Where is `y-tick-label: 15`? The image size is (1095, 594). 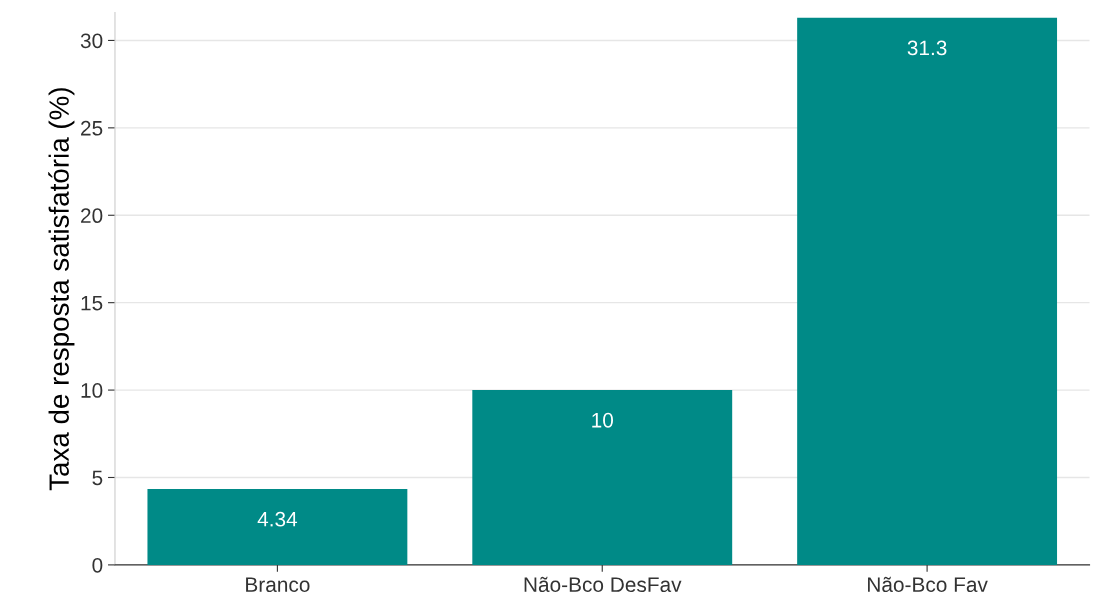
y-tick-label: 15 is located at coordinates (92, 303).